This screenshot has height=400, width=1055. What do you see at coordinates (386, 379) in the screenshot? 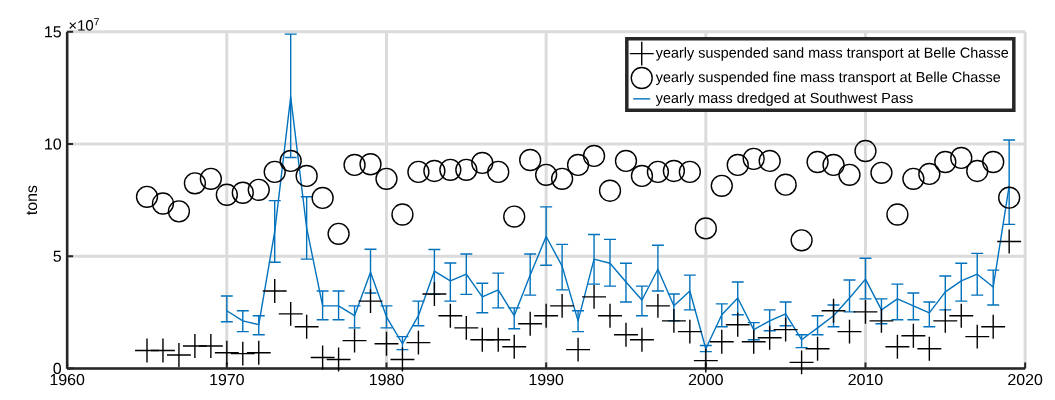
I see `x-tick-label: 1980` at bounding box center [386, 379].